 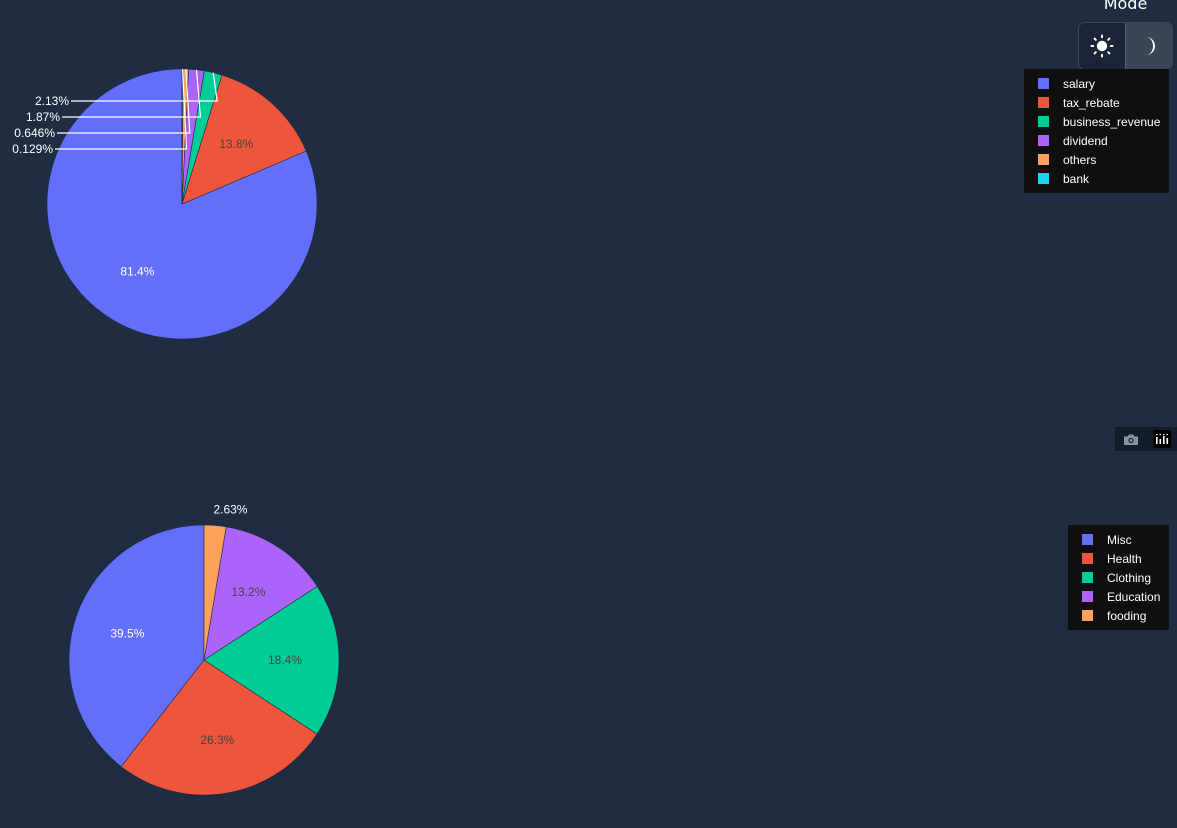 I want to click on plotly-logo-button, so click(x=1161, y=439).